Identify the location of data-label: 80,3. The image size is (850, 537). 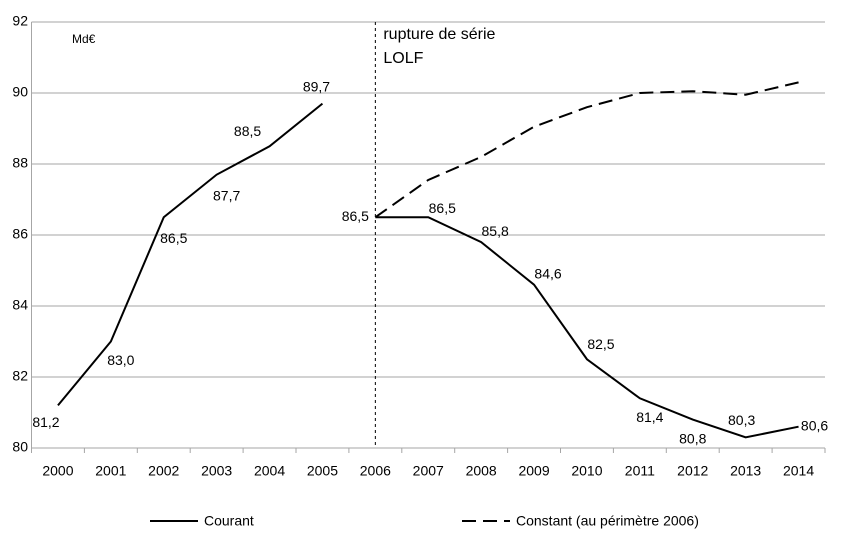
(741, 420).